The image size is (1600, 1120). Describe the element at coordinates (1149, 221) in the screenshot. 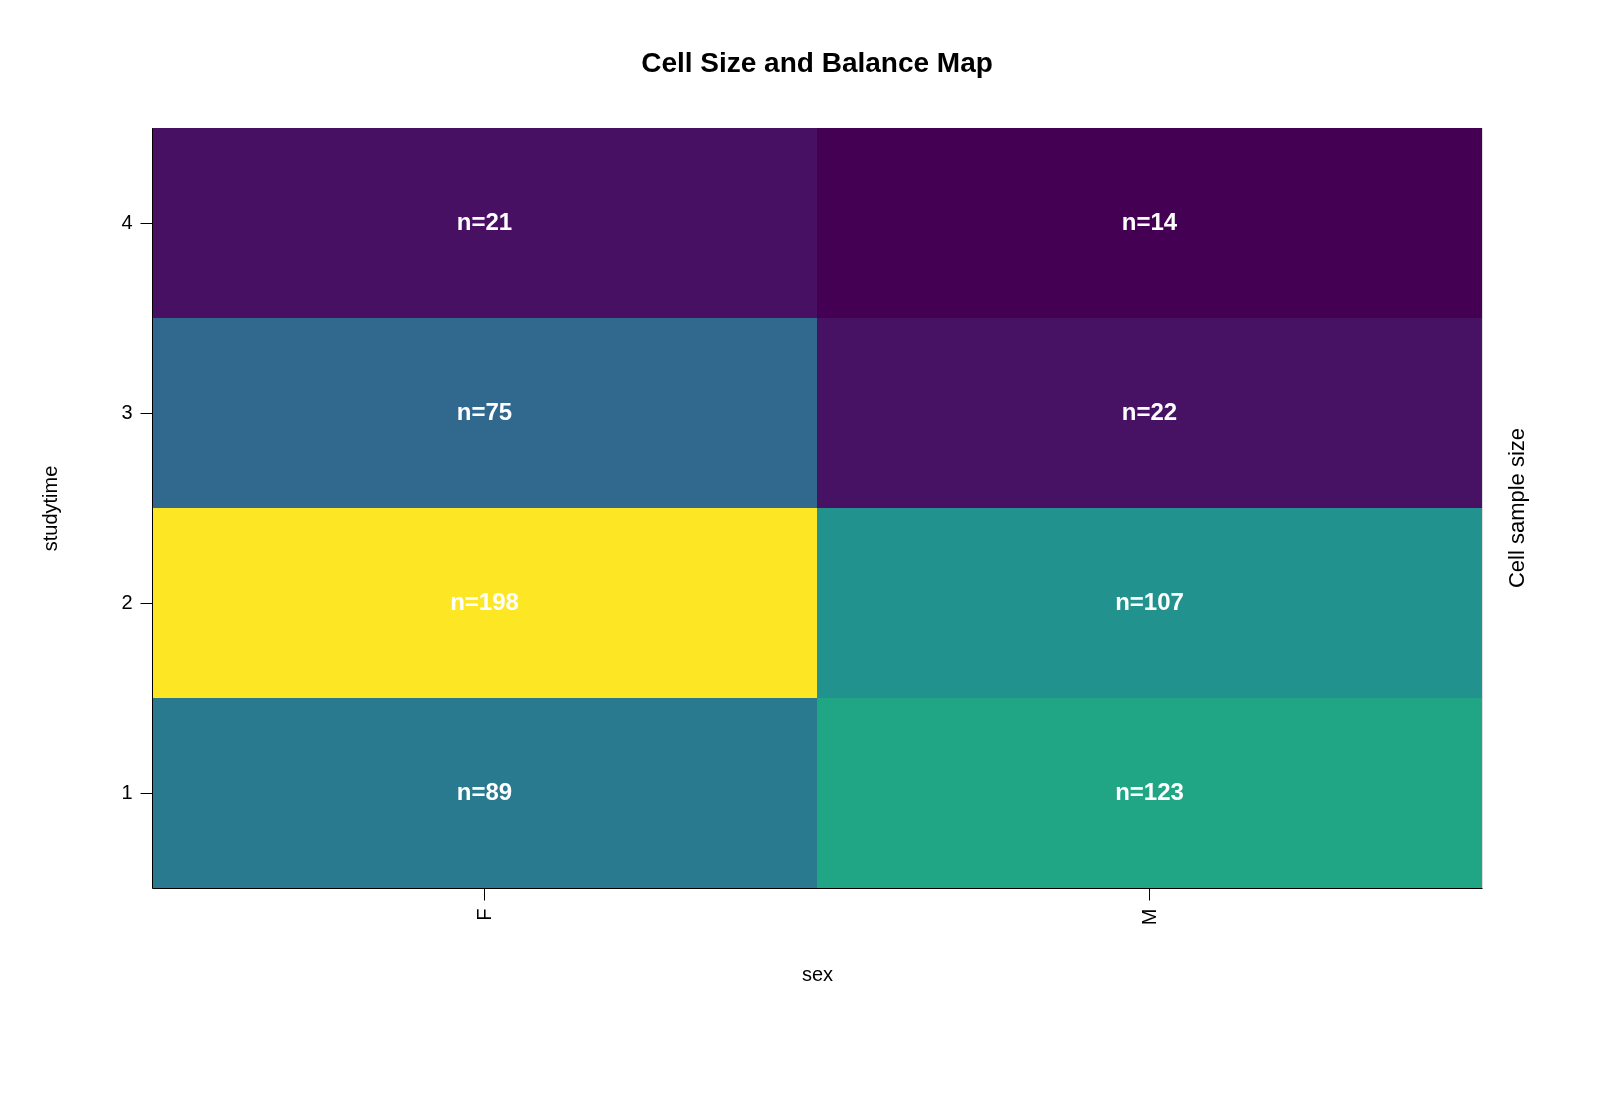

I see `data-label: n=14` at that location.